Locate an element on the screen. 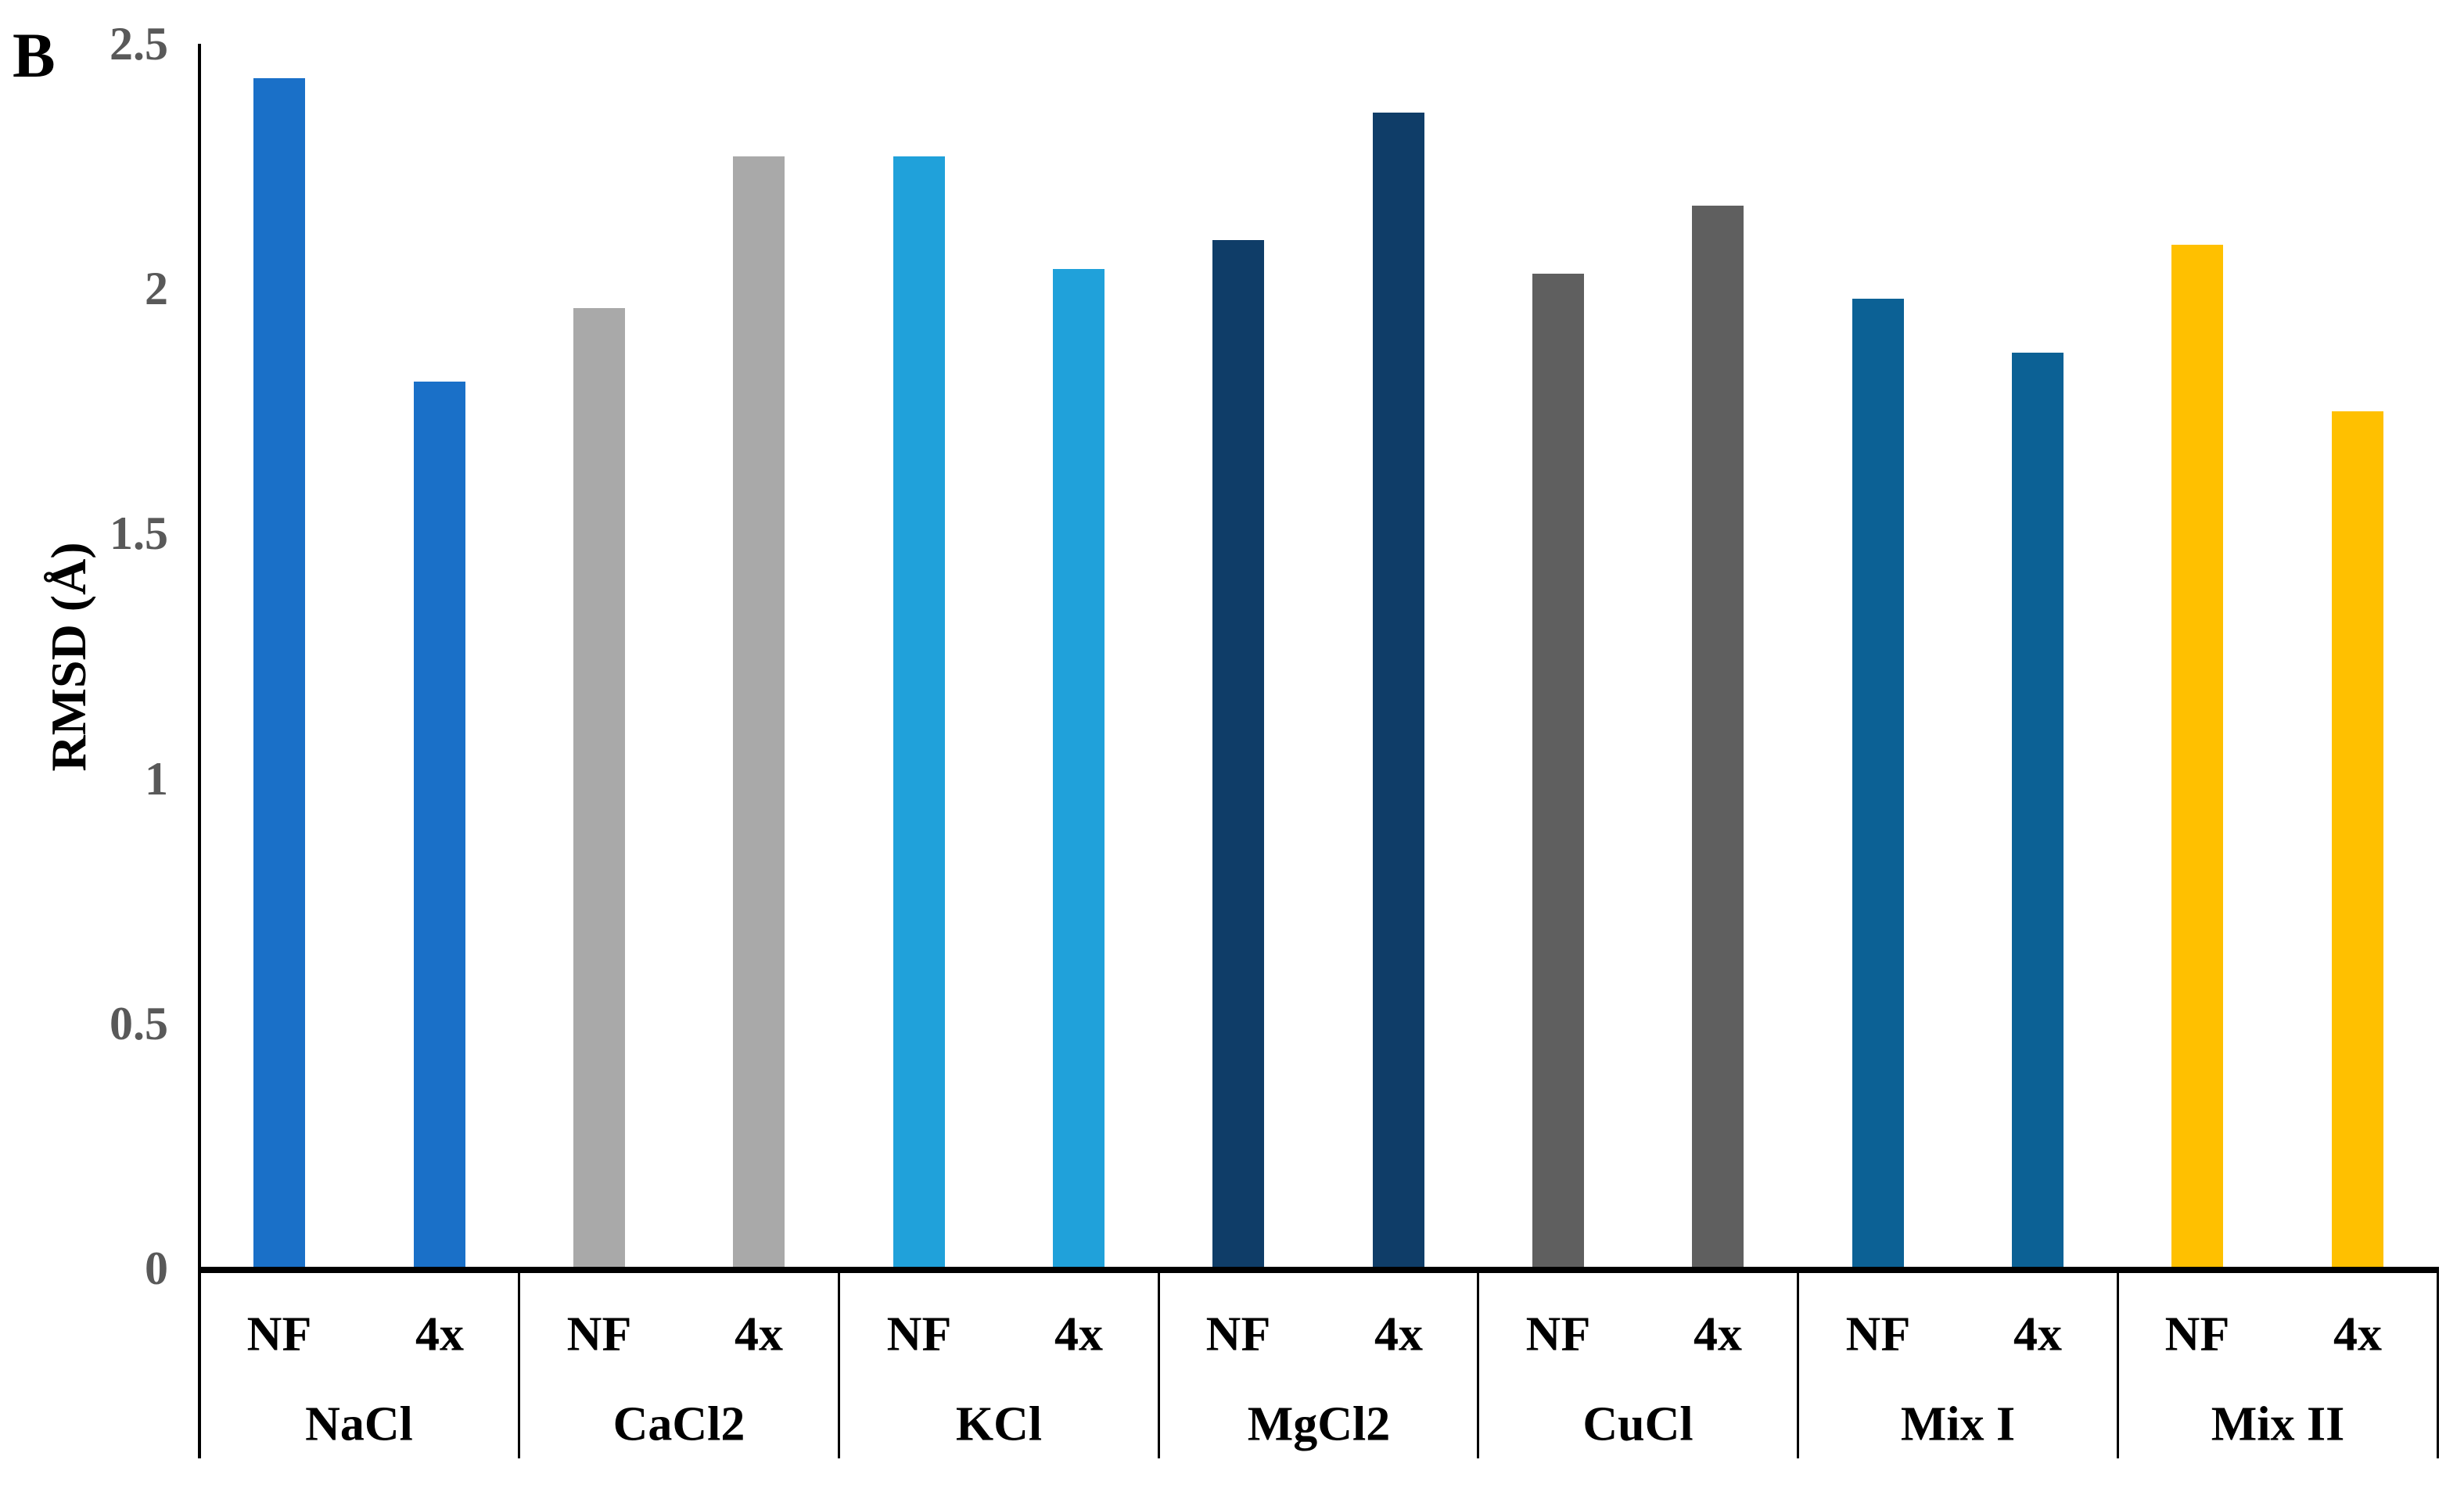 The height and width of the screenshot is (1492, 2464). bar-mix-i-4x is located at coordinates (2038, 812).